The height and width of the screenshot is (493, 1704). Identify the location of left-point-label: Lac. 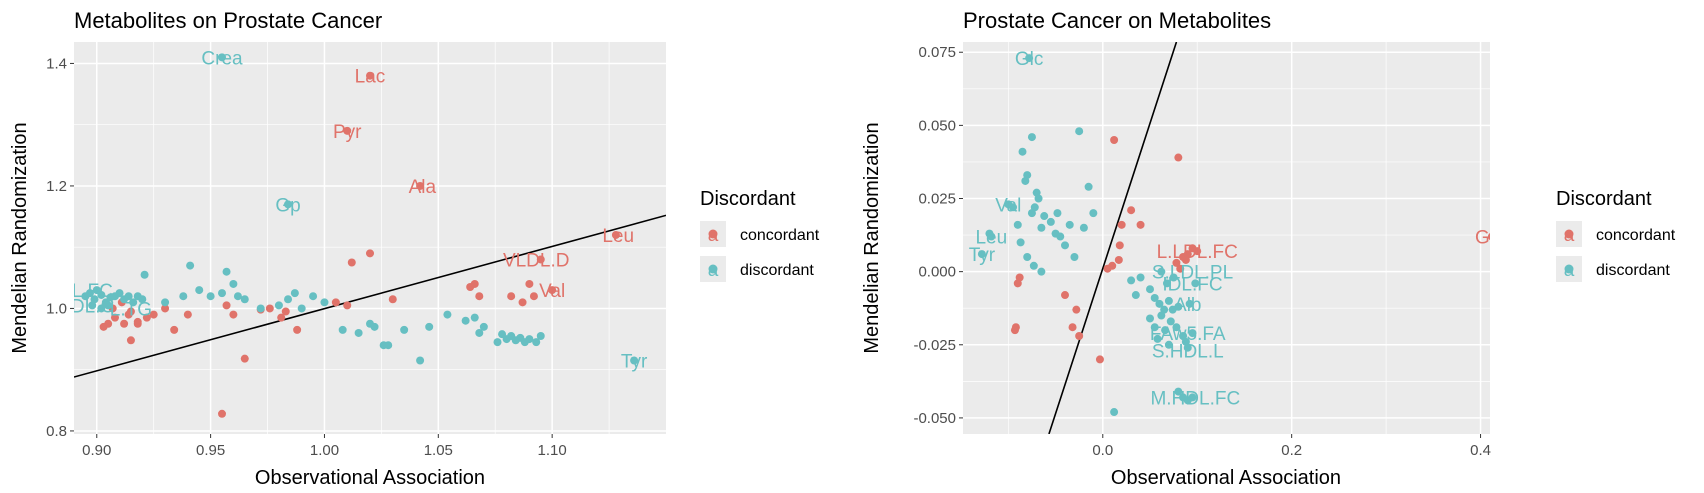
(370, 77).